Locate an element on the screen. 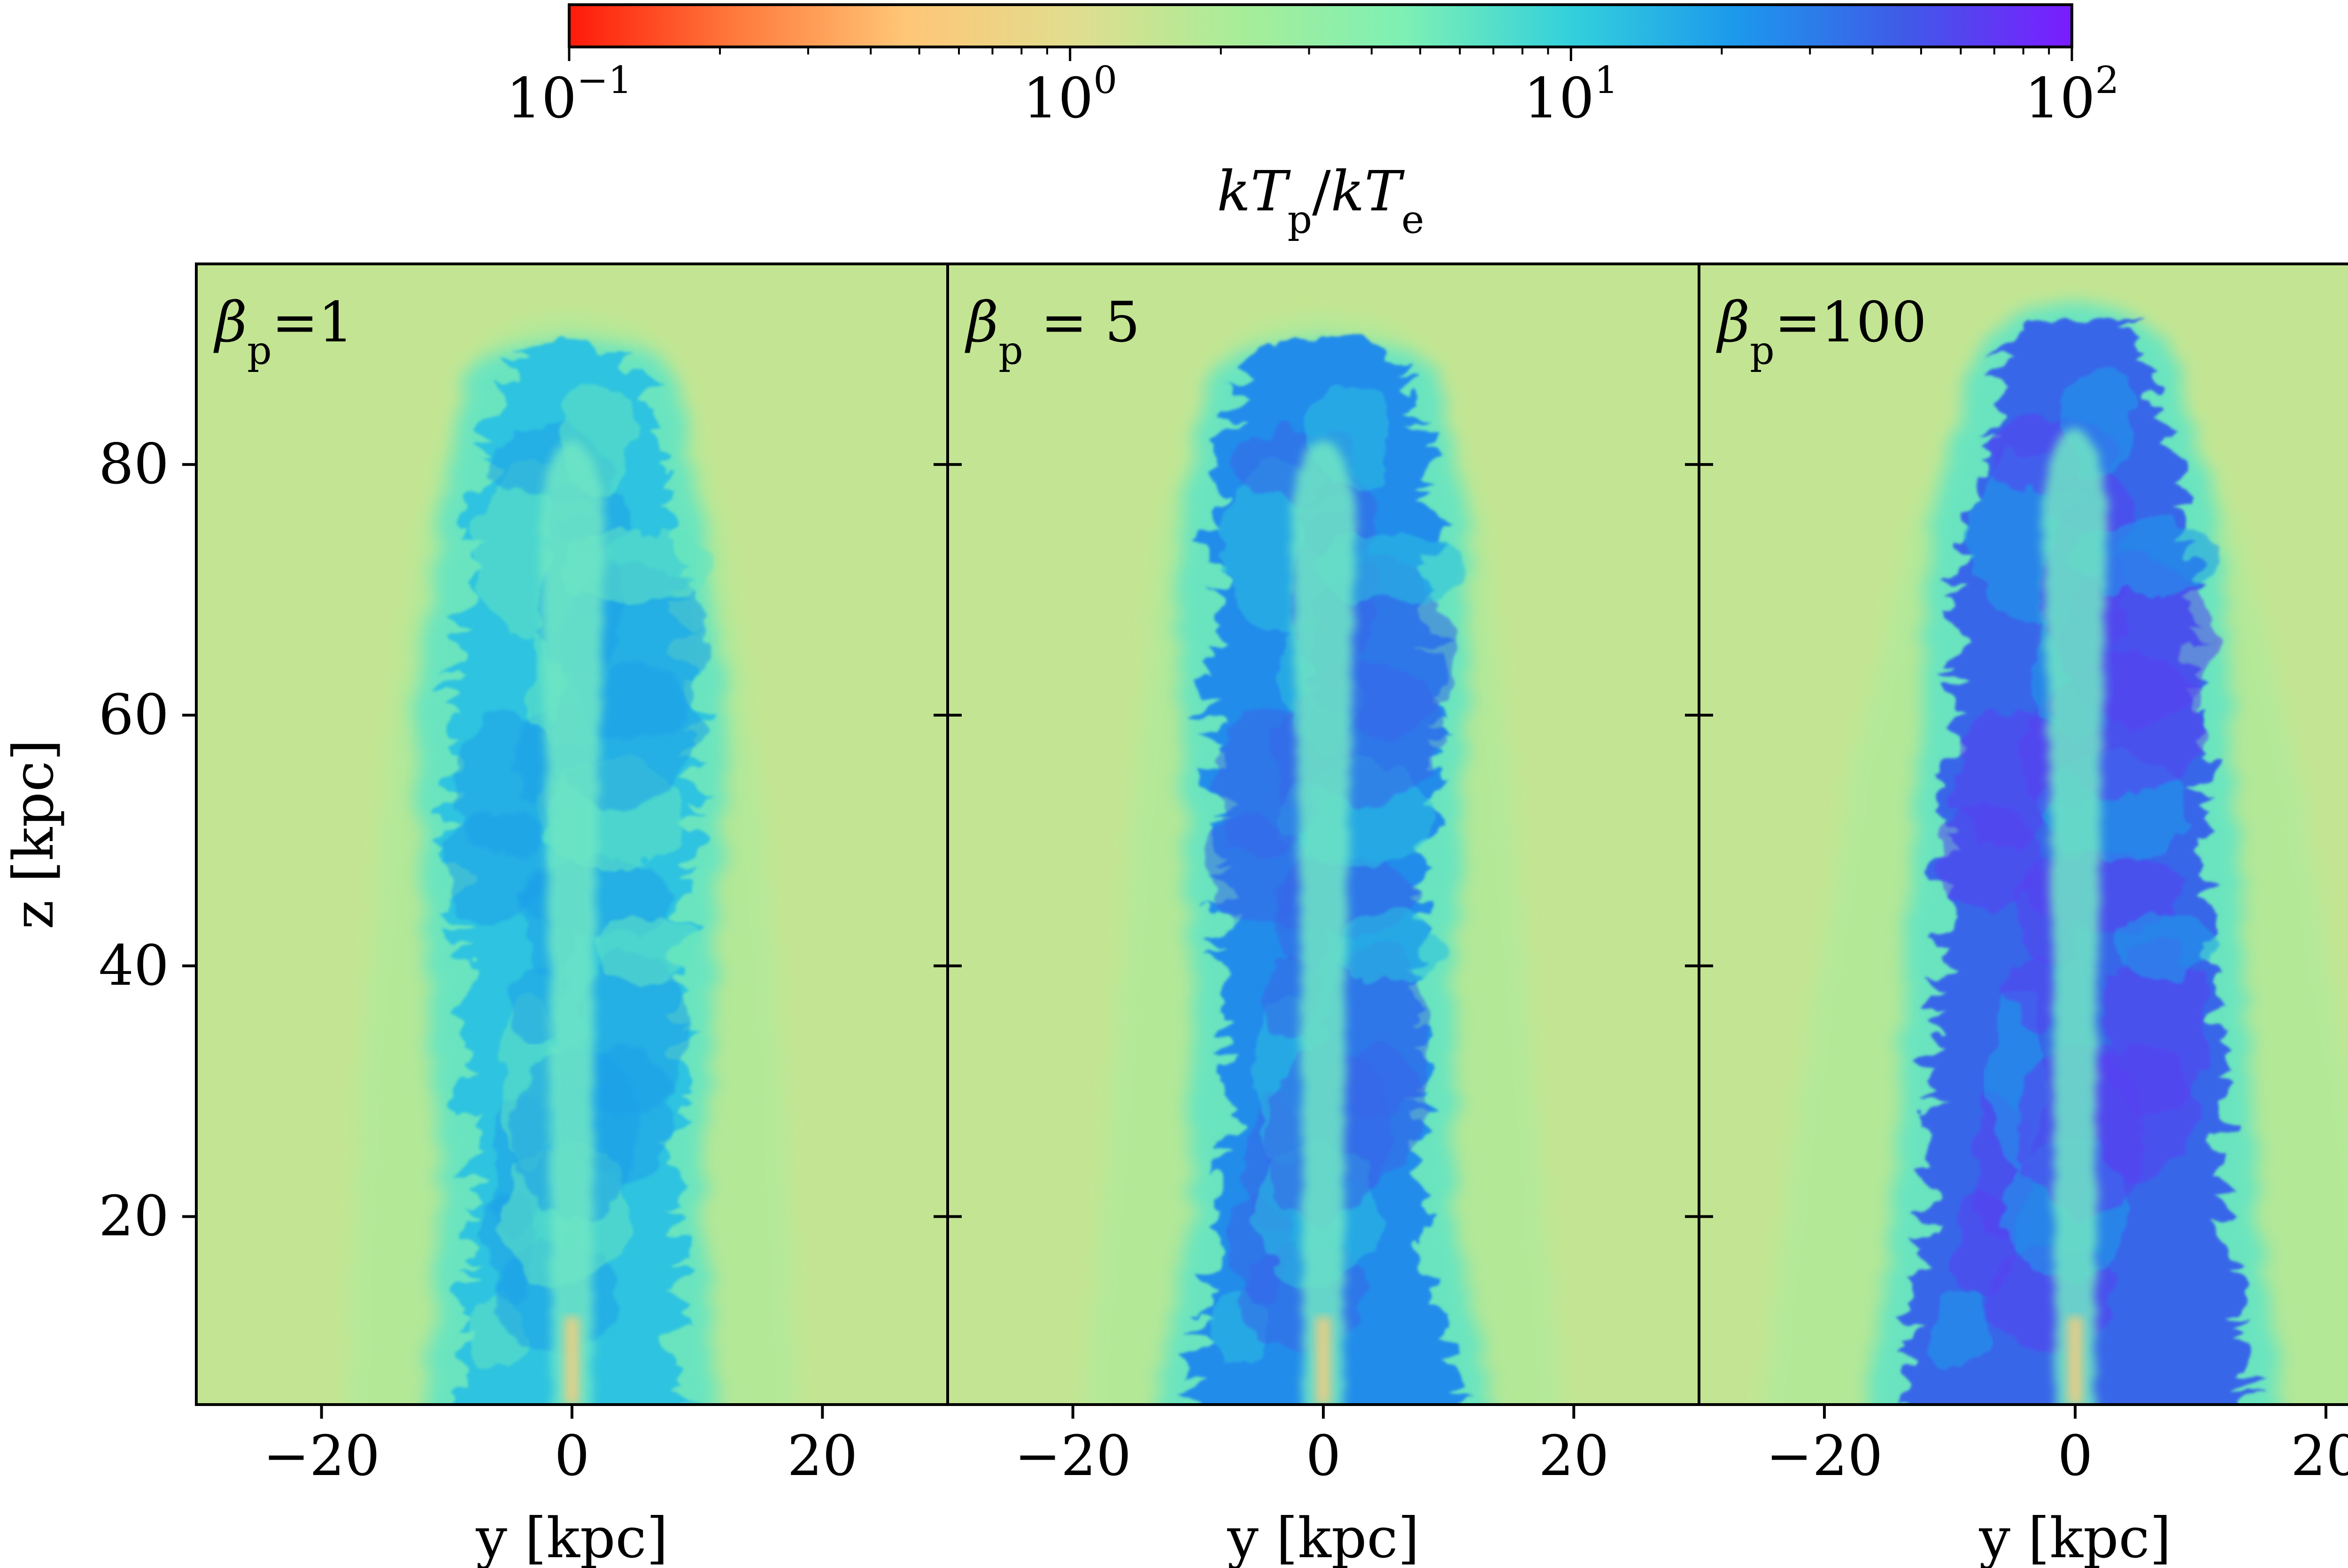 This screenshot has width=2348, height=1568. colorbar: 10⁻¹ 10⁰ 10¹ 10² kTp/kTe is located at coordinates (1312, 122).